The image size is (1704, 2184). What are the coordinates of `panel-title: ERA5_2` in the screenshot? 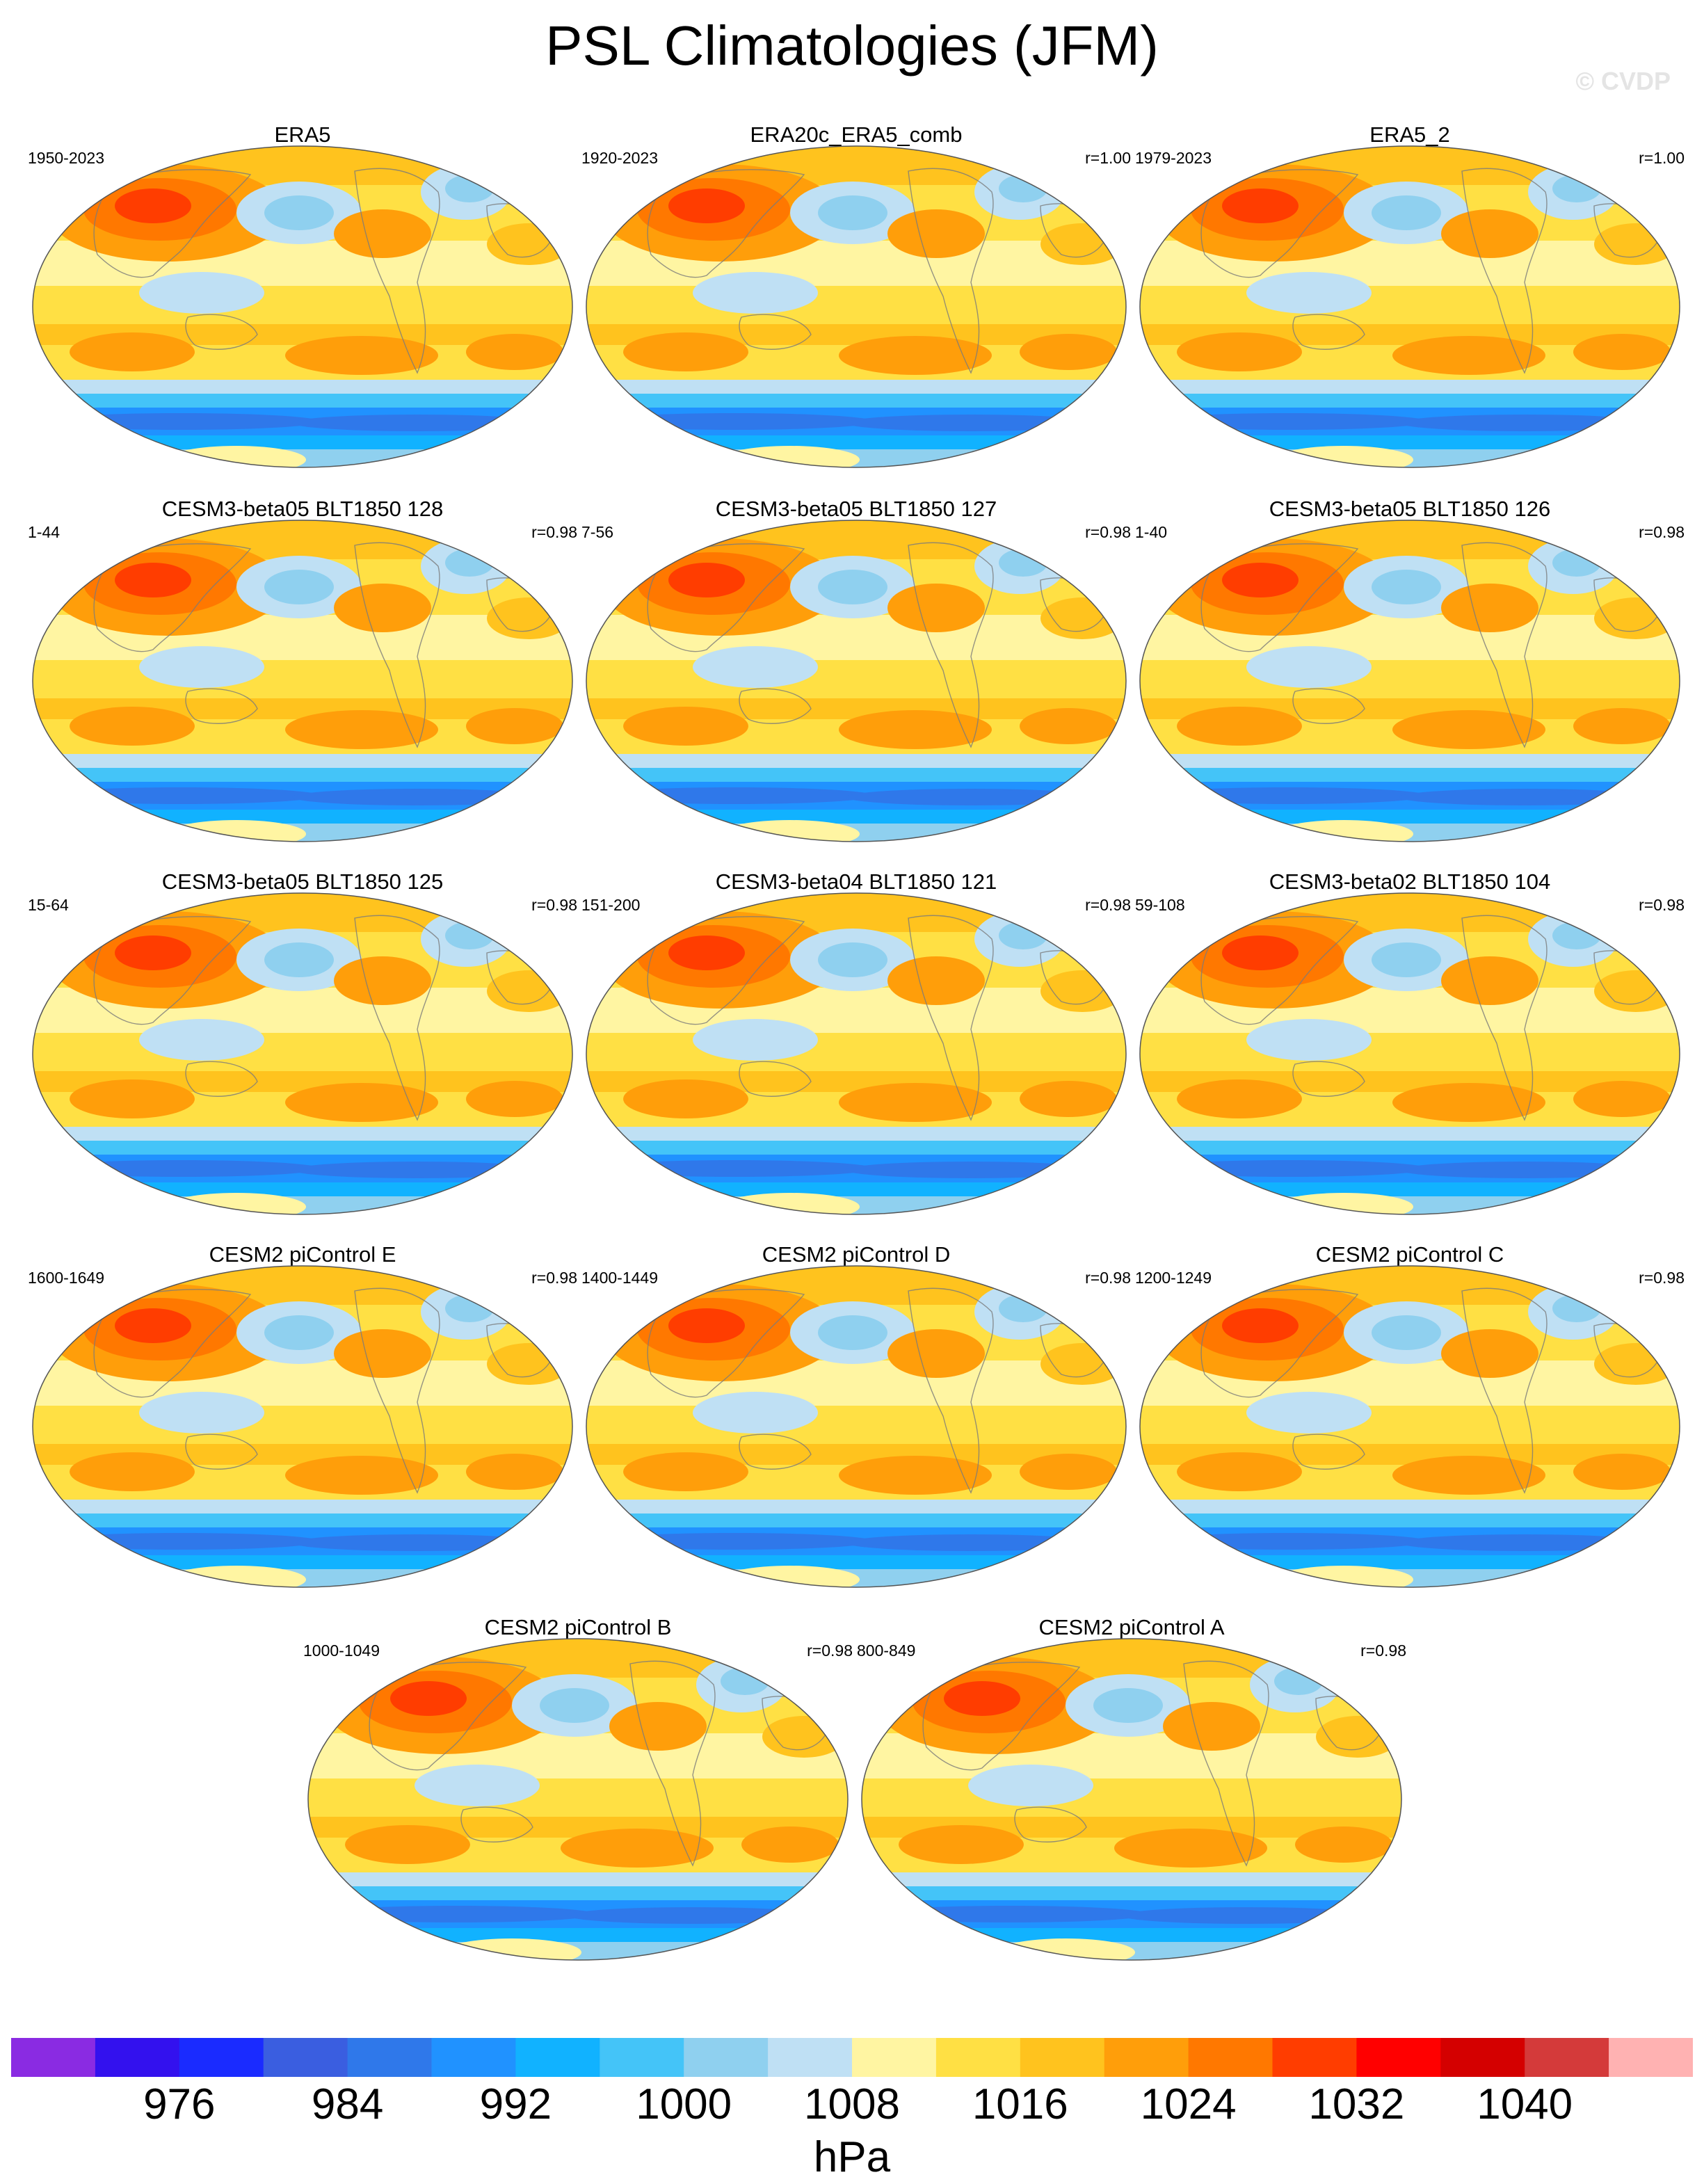 It's located at (1410, 134).